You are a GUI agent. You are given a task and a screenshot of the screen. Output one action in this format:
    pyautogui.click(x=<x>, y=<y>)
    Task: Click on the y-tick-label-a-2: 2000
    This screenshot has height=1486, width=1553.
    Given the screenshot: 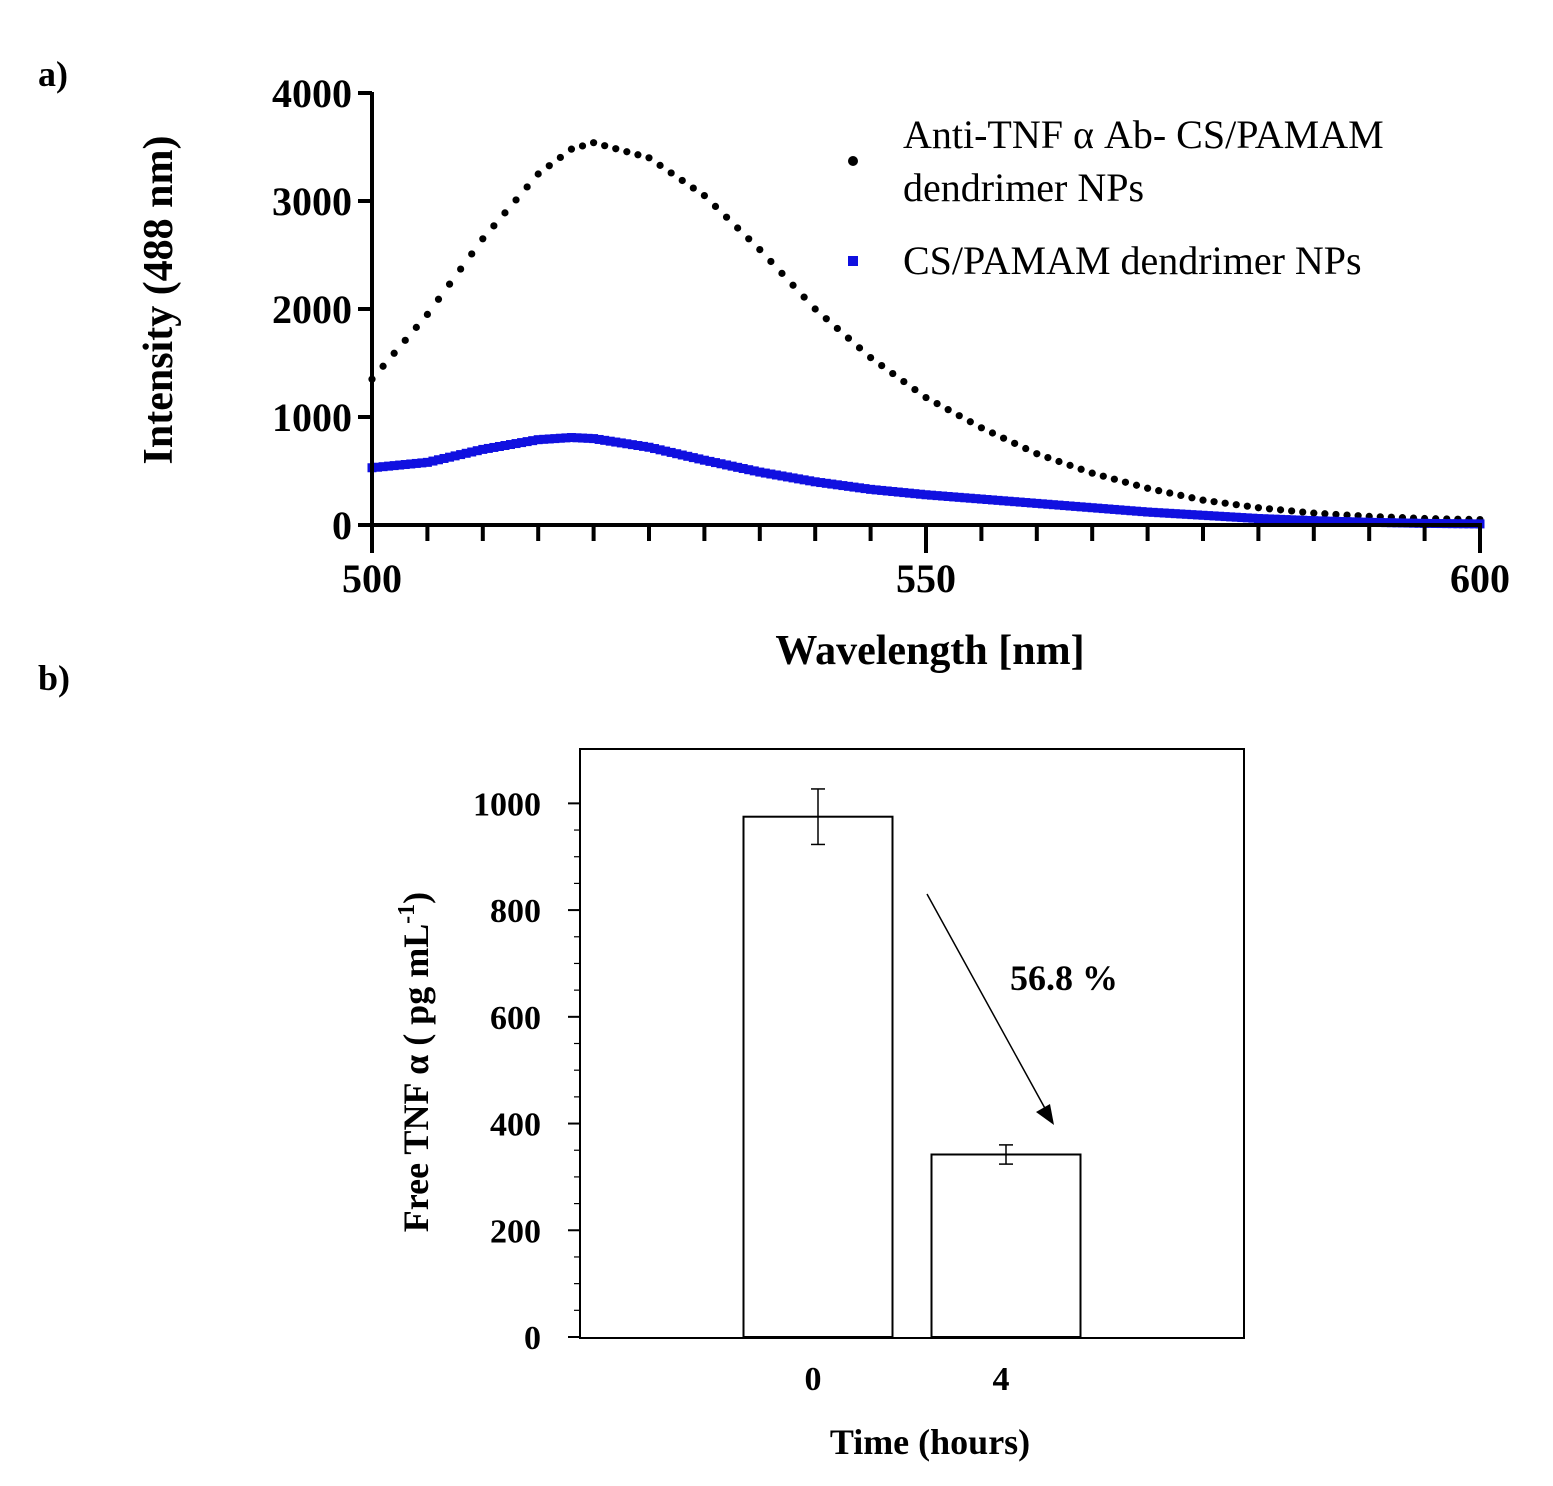 What is the action you would take?
    pyautogui.click(x=312, y=309)
    